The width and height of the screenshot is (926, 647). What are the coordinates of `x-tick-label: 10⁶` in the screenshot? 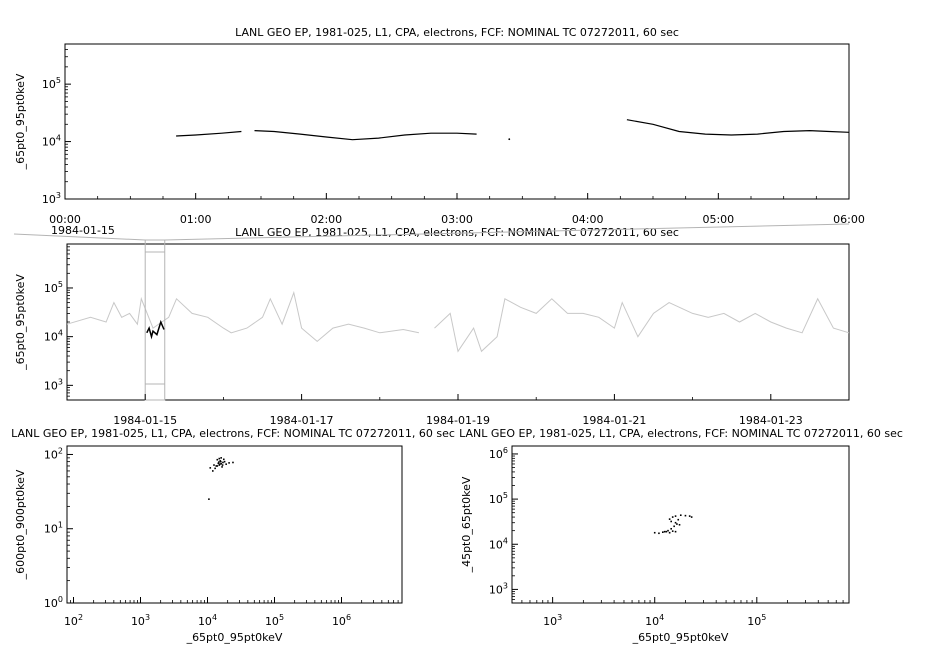 It's located at (341, 620).